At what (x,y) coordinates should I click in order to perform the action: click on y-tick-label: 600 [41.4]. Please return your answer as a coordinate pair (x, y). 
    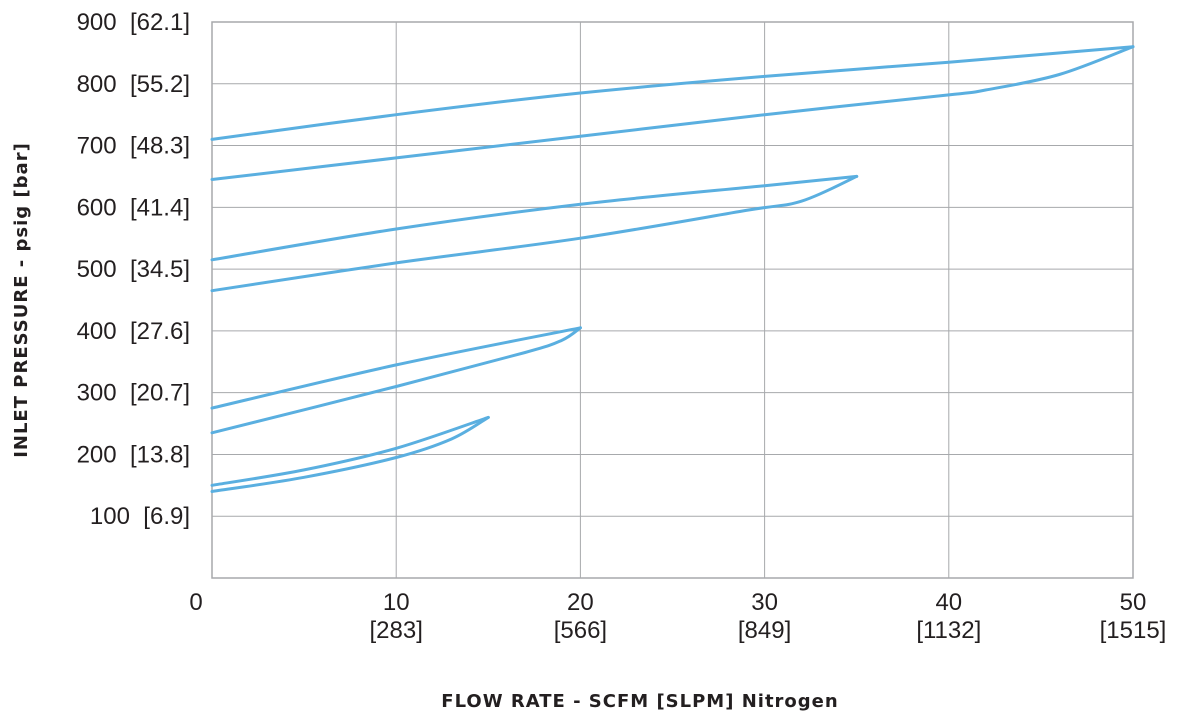
    Looking at the image, I should click on (133, 207).